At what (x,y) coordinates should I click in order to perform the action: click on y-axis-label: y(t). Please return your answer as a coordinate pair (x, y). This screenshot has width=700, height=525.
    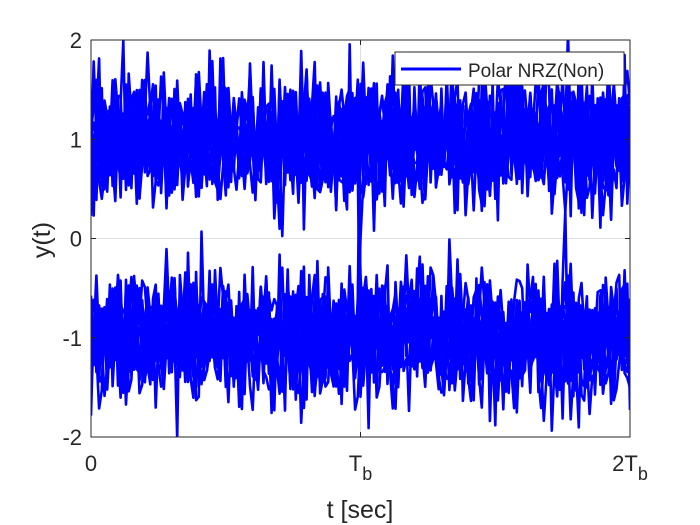
    Looking at the image, I should click on (42, 240).